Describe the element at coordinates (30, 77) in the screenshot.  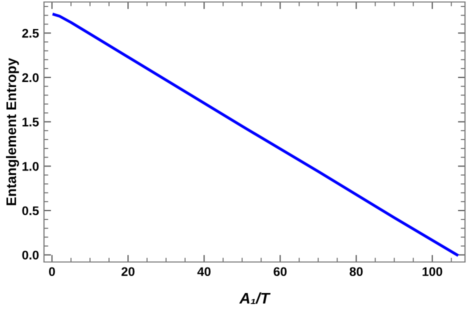
I see `y-tick-label: 2.0` at that location.